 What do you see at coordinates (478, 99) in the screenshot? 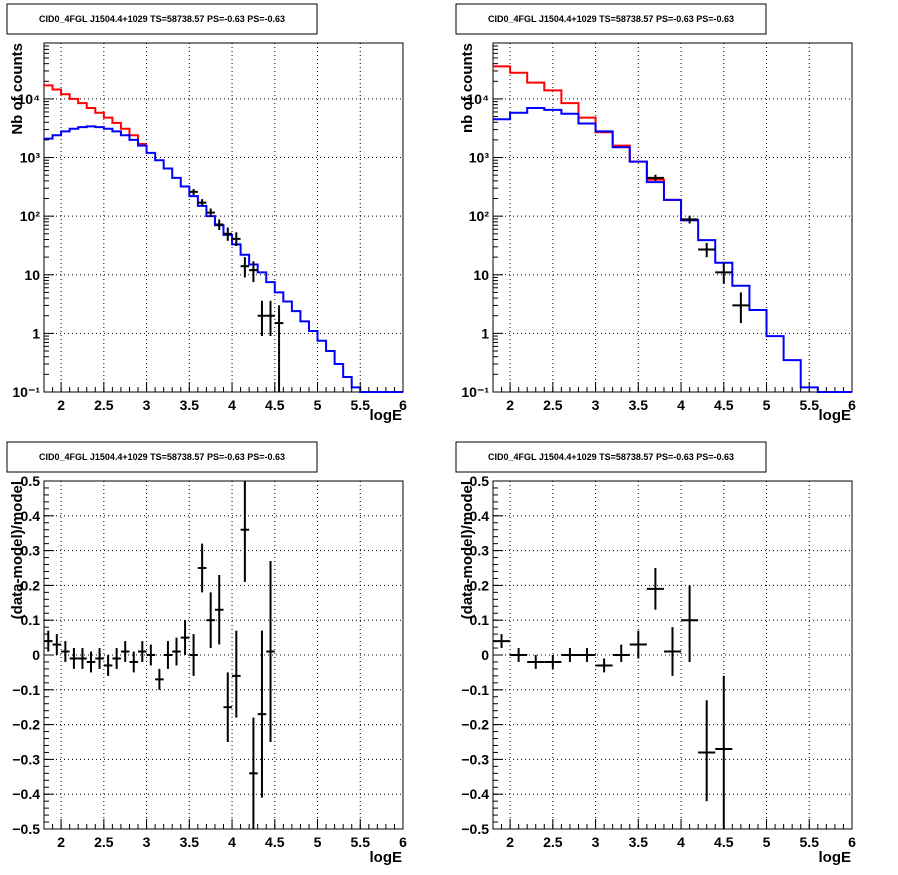
I see `y-tick-label: 10⁴` at bounding box center [478, 99].